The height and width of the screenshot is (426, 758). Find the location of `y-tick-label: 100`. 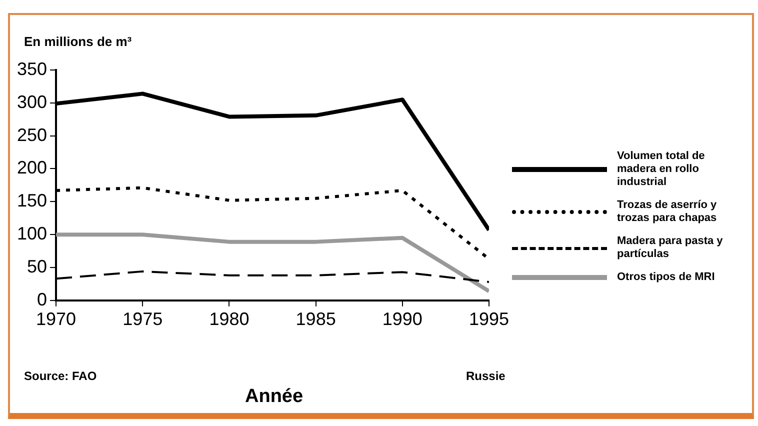

y-tick-label: 100 is located at coordinates (32, 234).